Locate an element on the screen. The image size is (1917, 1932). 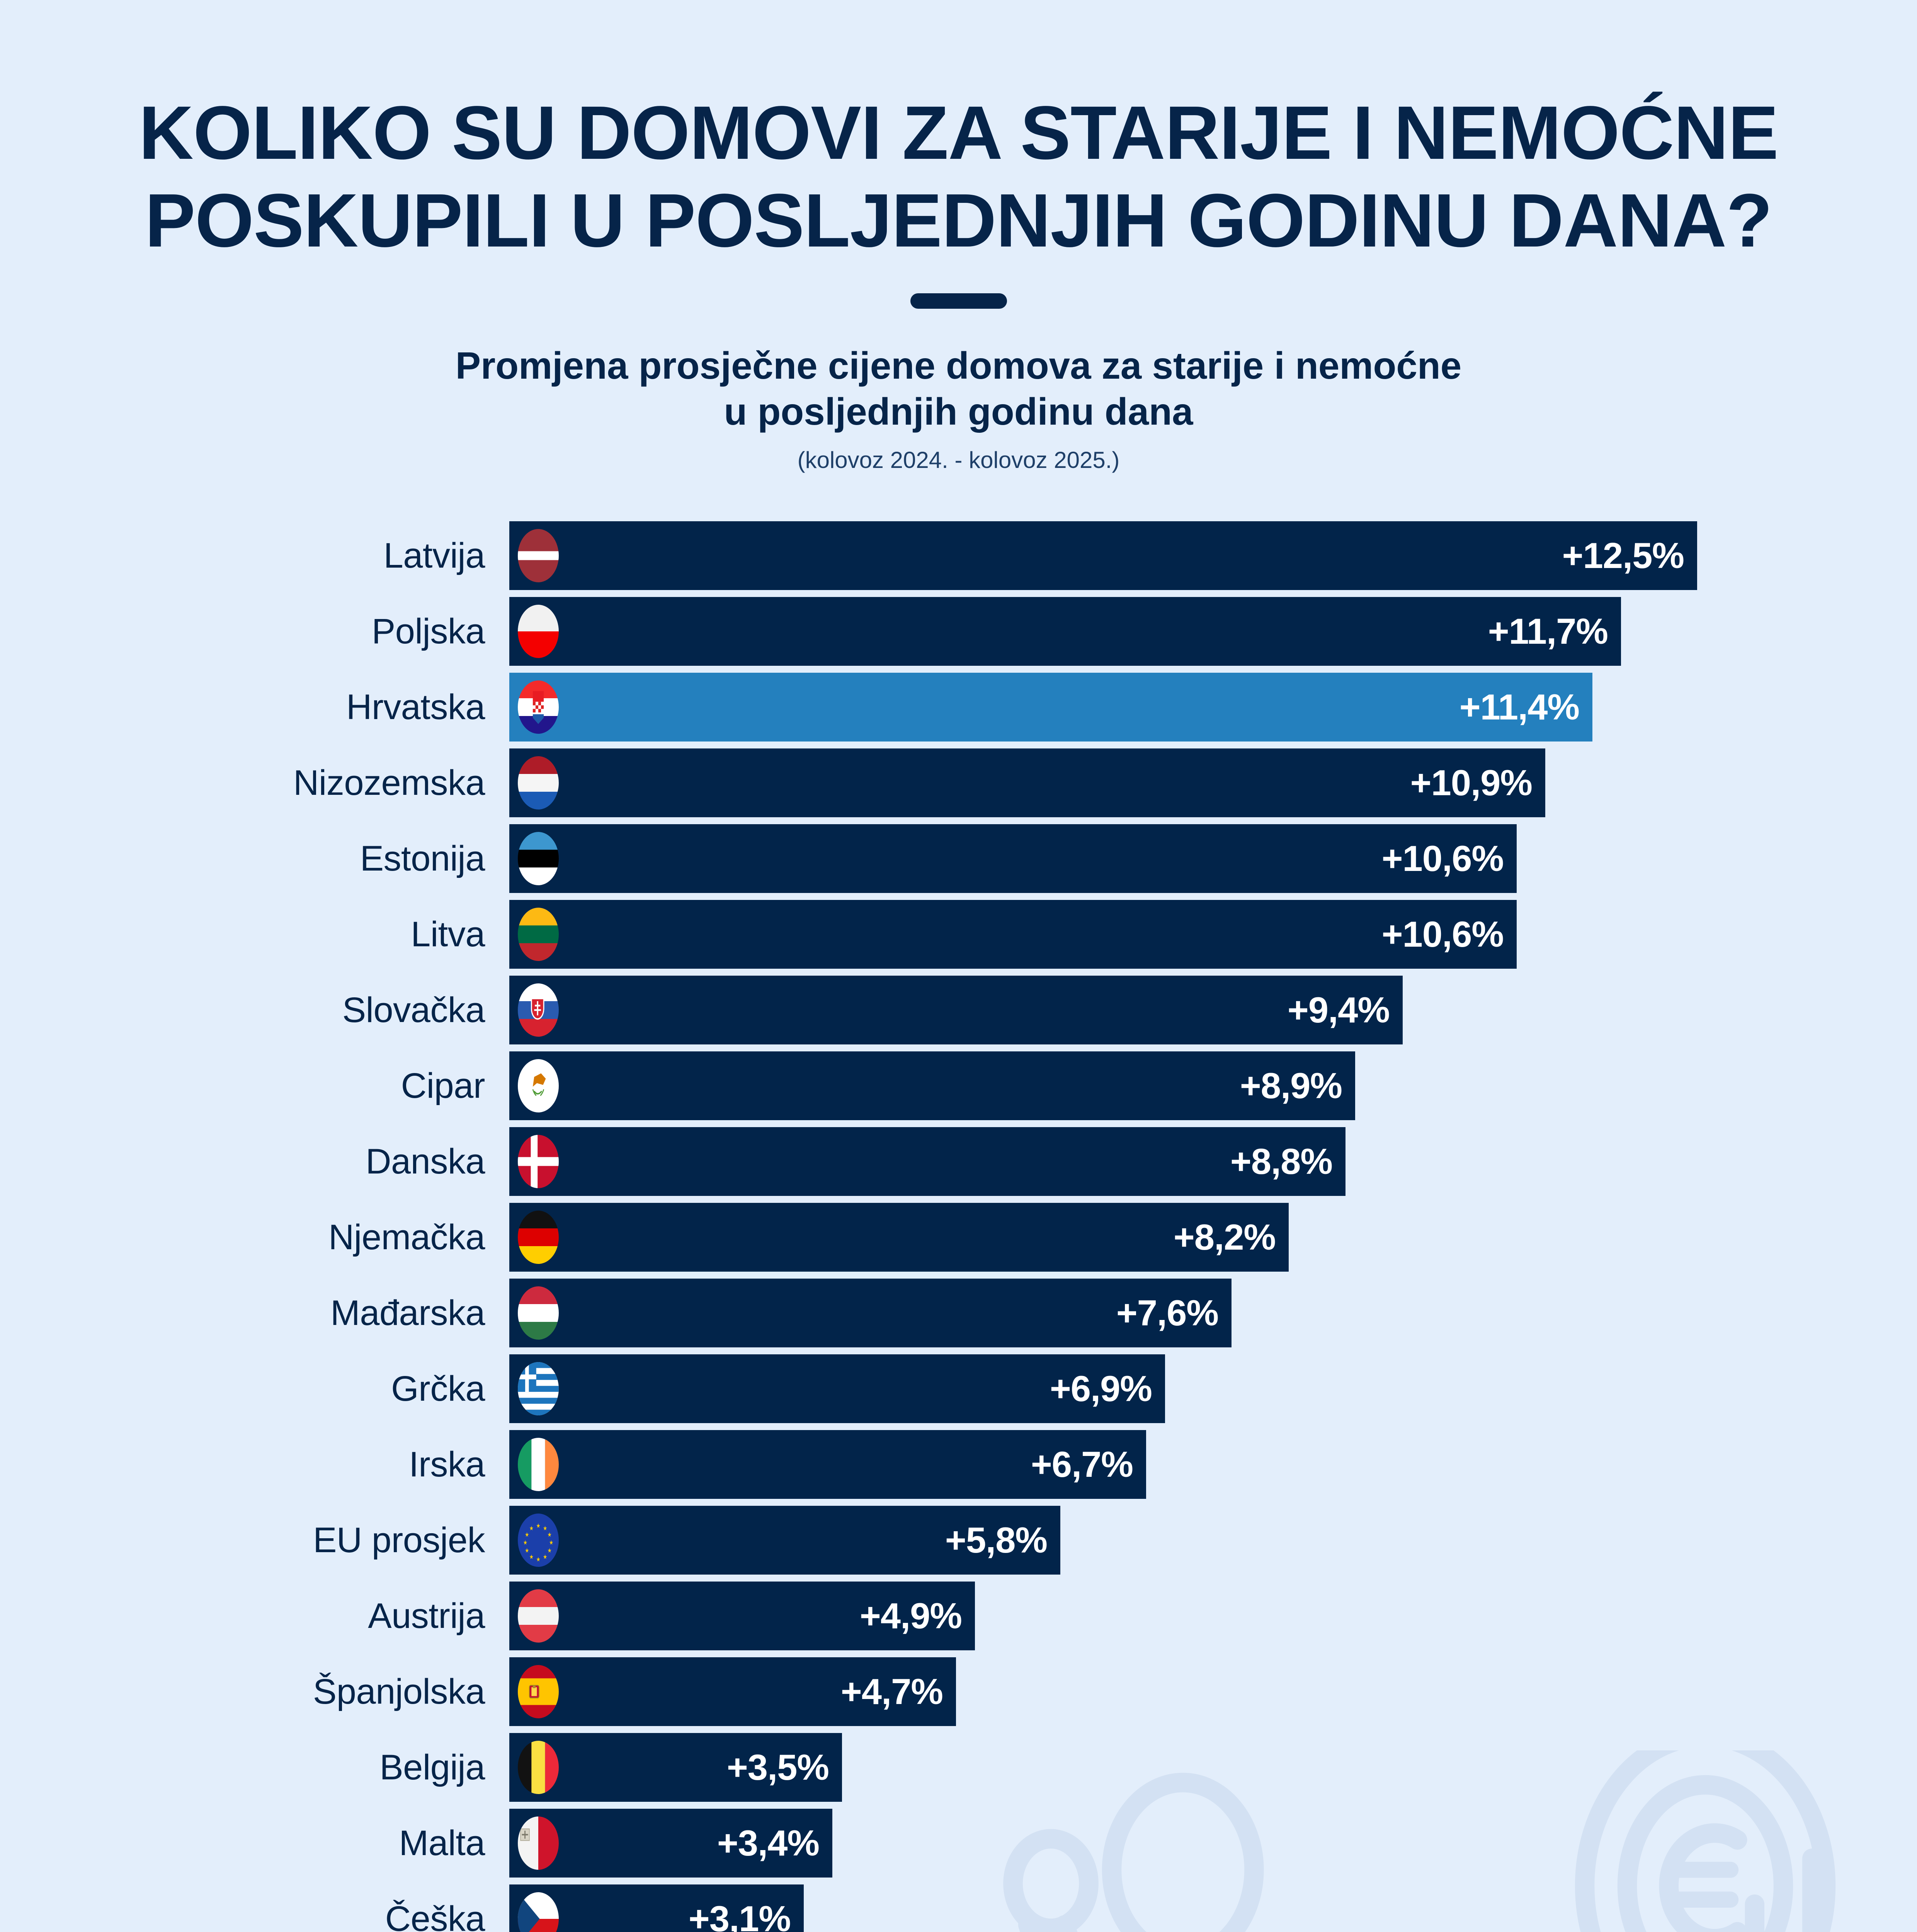
bar-value-label: +10,9% is located at coordinates (1471, 783).